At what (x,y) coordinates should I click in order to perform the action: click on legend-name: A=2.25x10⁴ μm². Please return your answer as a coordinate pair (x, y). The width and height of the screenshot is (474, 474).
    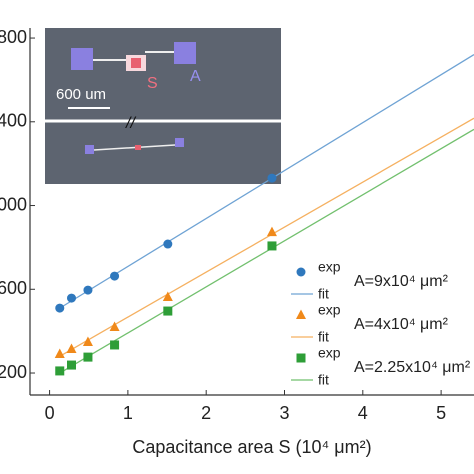
    Looking at the image, I should click on (412, 367).